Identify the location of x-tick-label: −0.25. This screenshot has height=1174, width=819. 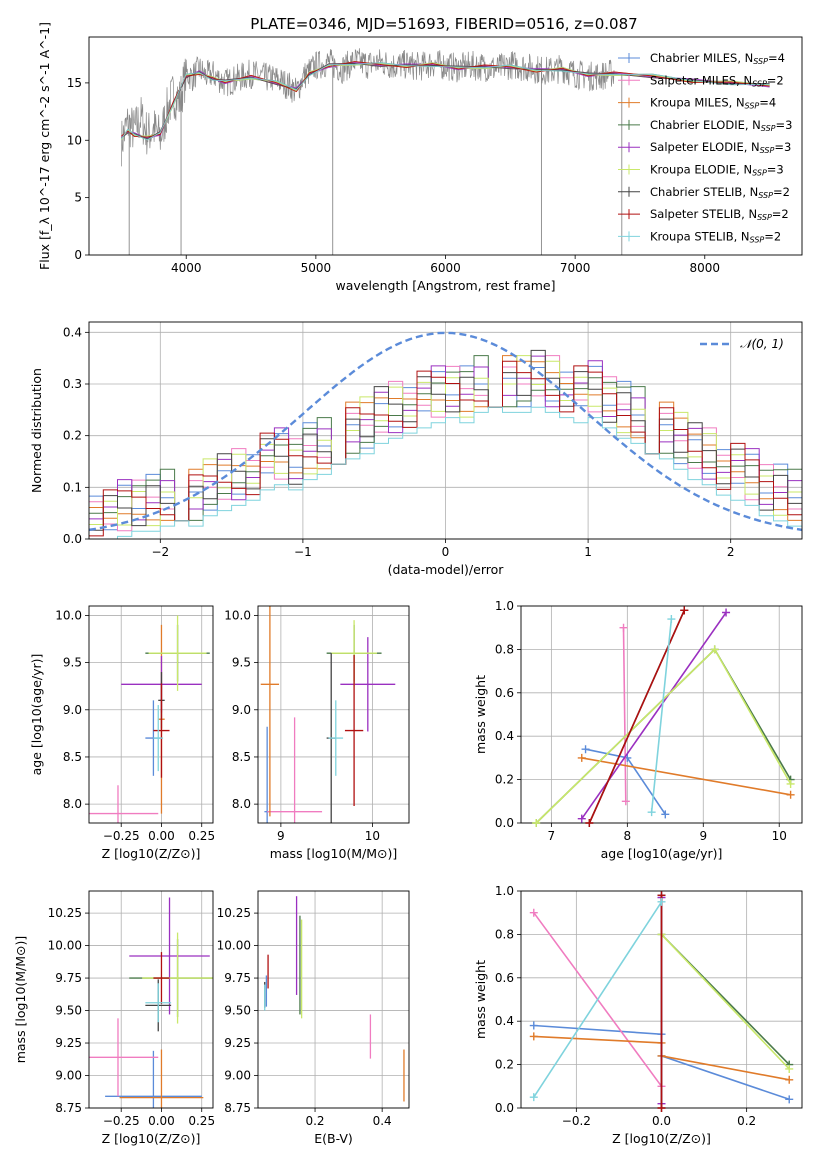
(121, 836).